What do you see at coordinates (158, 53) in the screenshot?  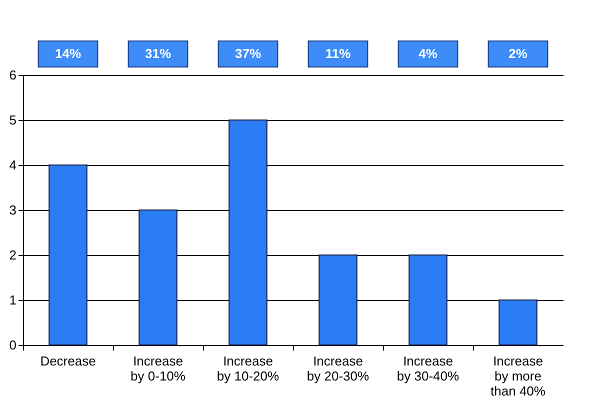 I see `text: 31%` at bounding box center [158, 53].